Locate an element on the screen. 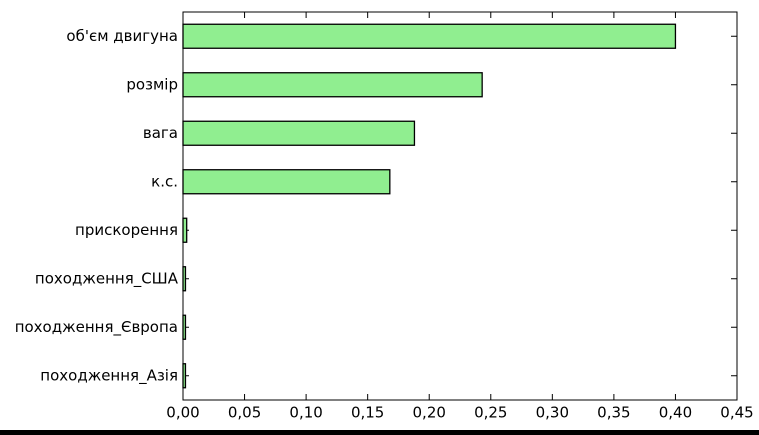 This screenshot has width=759, height=435. y-tick-label: вага is located at coordinates (160, 133).